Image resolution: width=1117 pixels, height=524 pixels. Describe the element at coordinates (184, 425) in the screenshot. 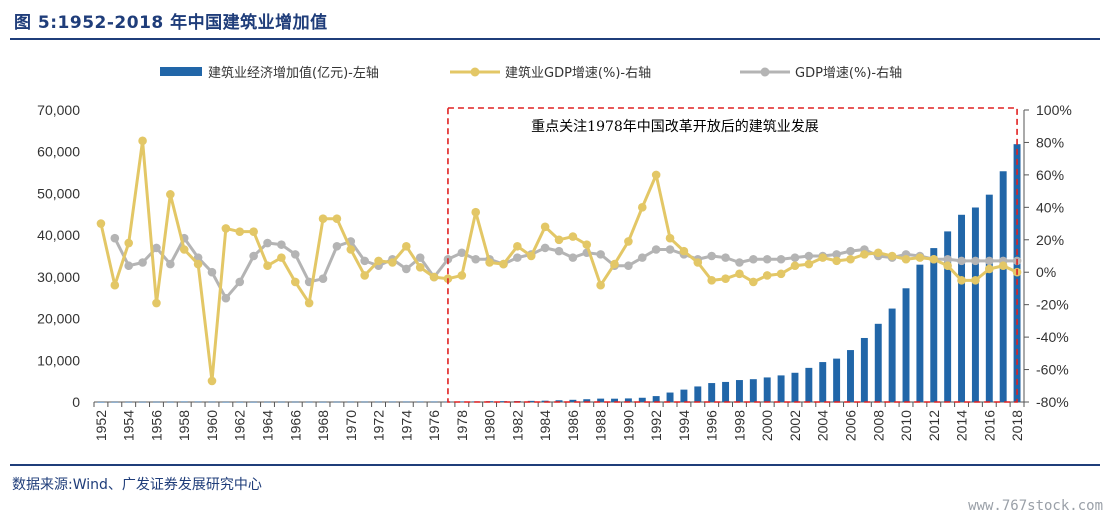

I see `x-tick-label: 1958` at that location.